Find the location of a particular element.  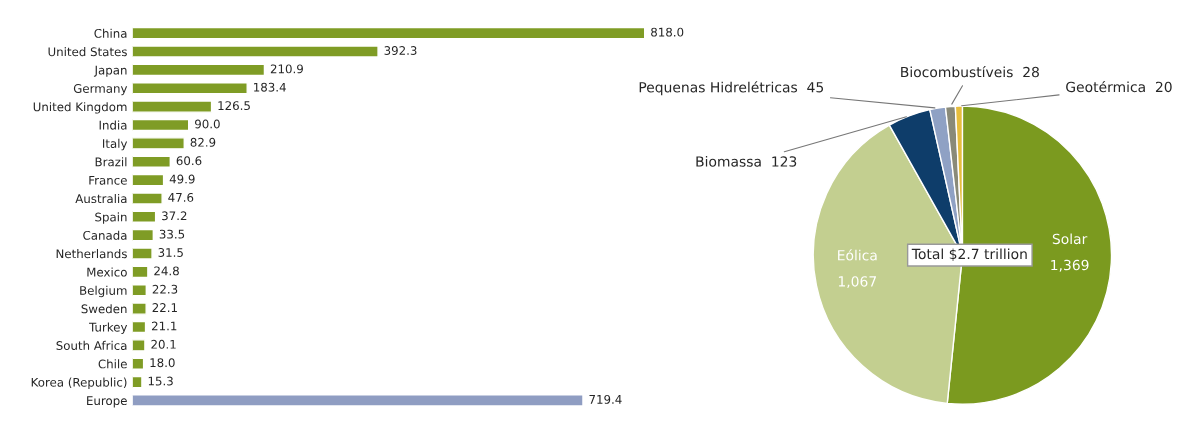

data-label: 22.1 is located at coordinates (164, 307).